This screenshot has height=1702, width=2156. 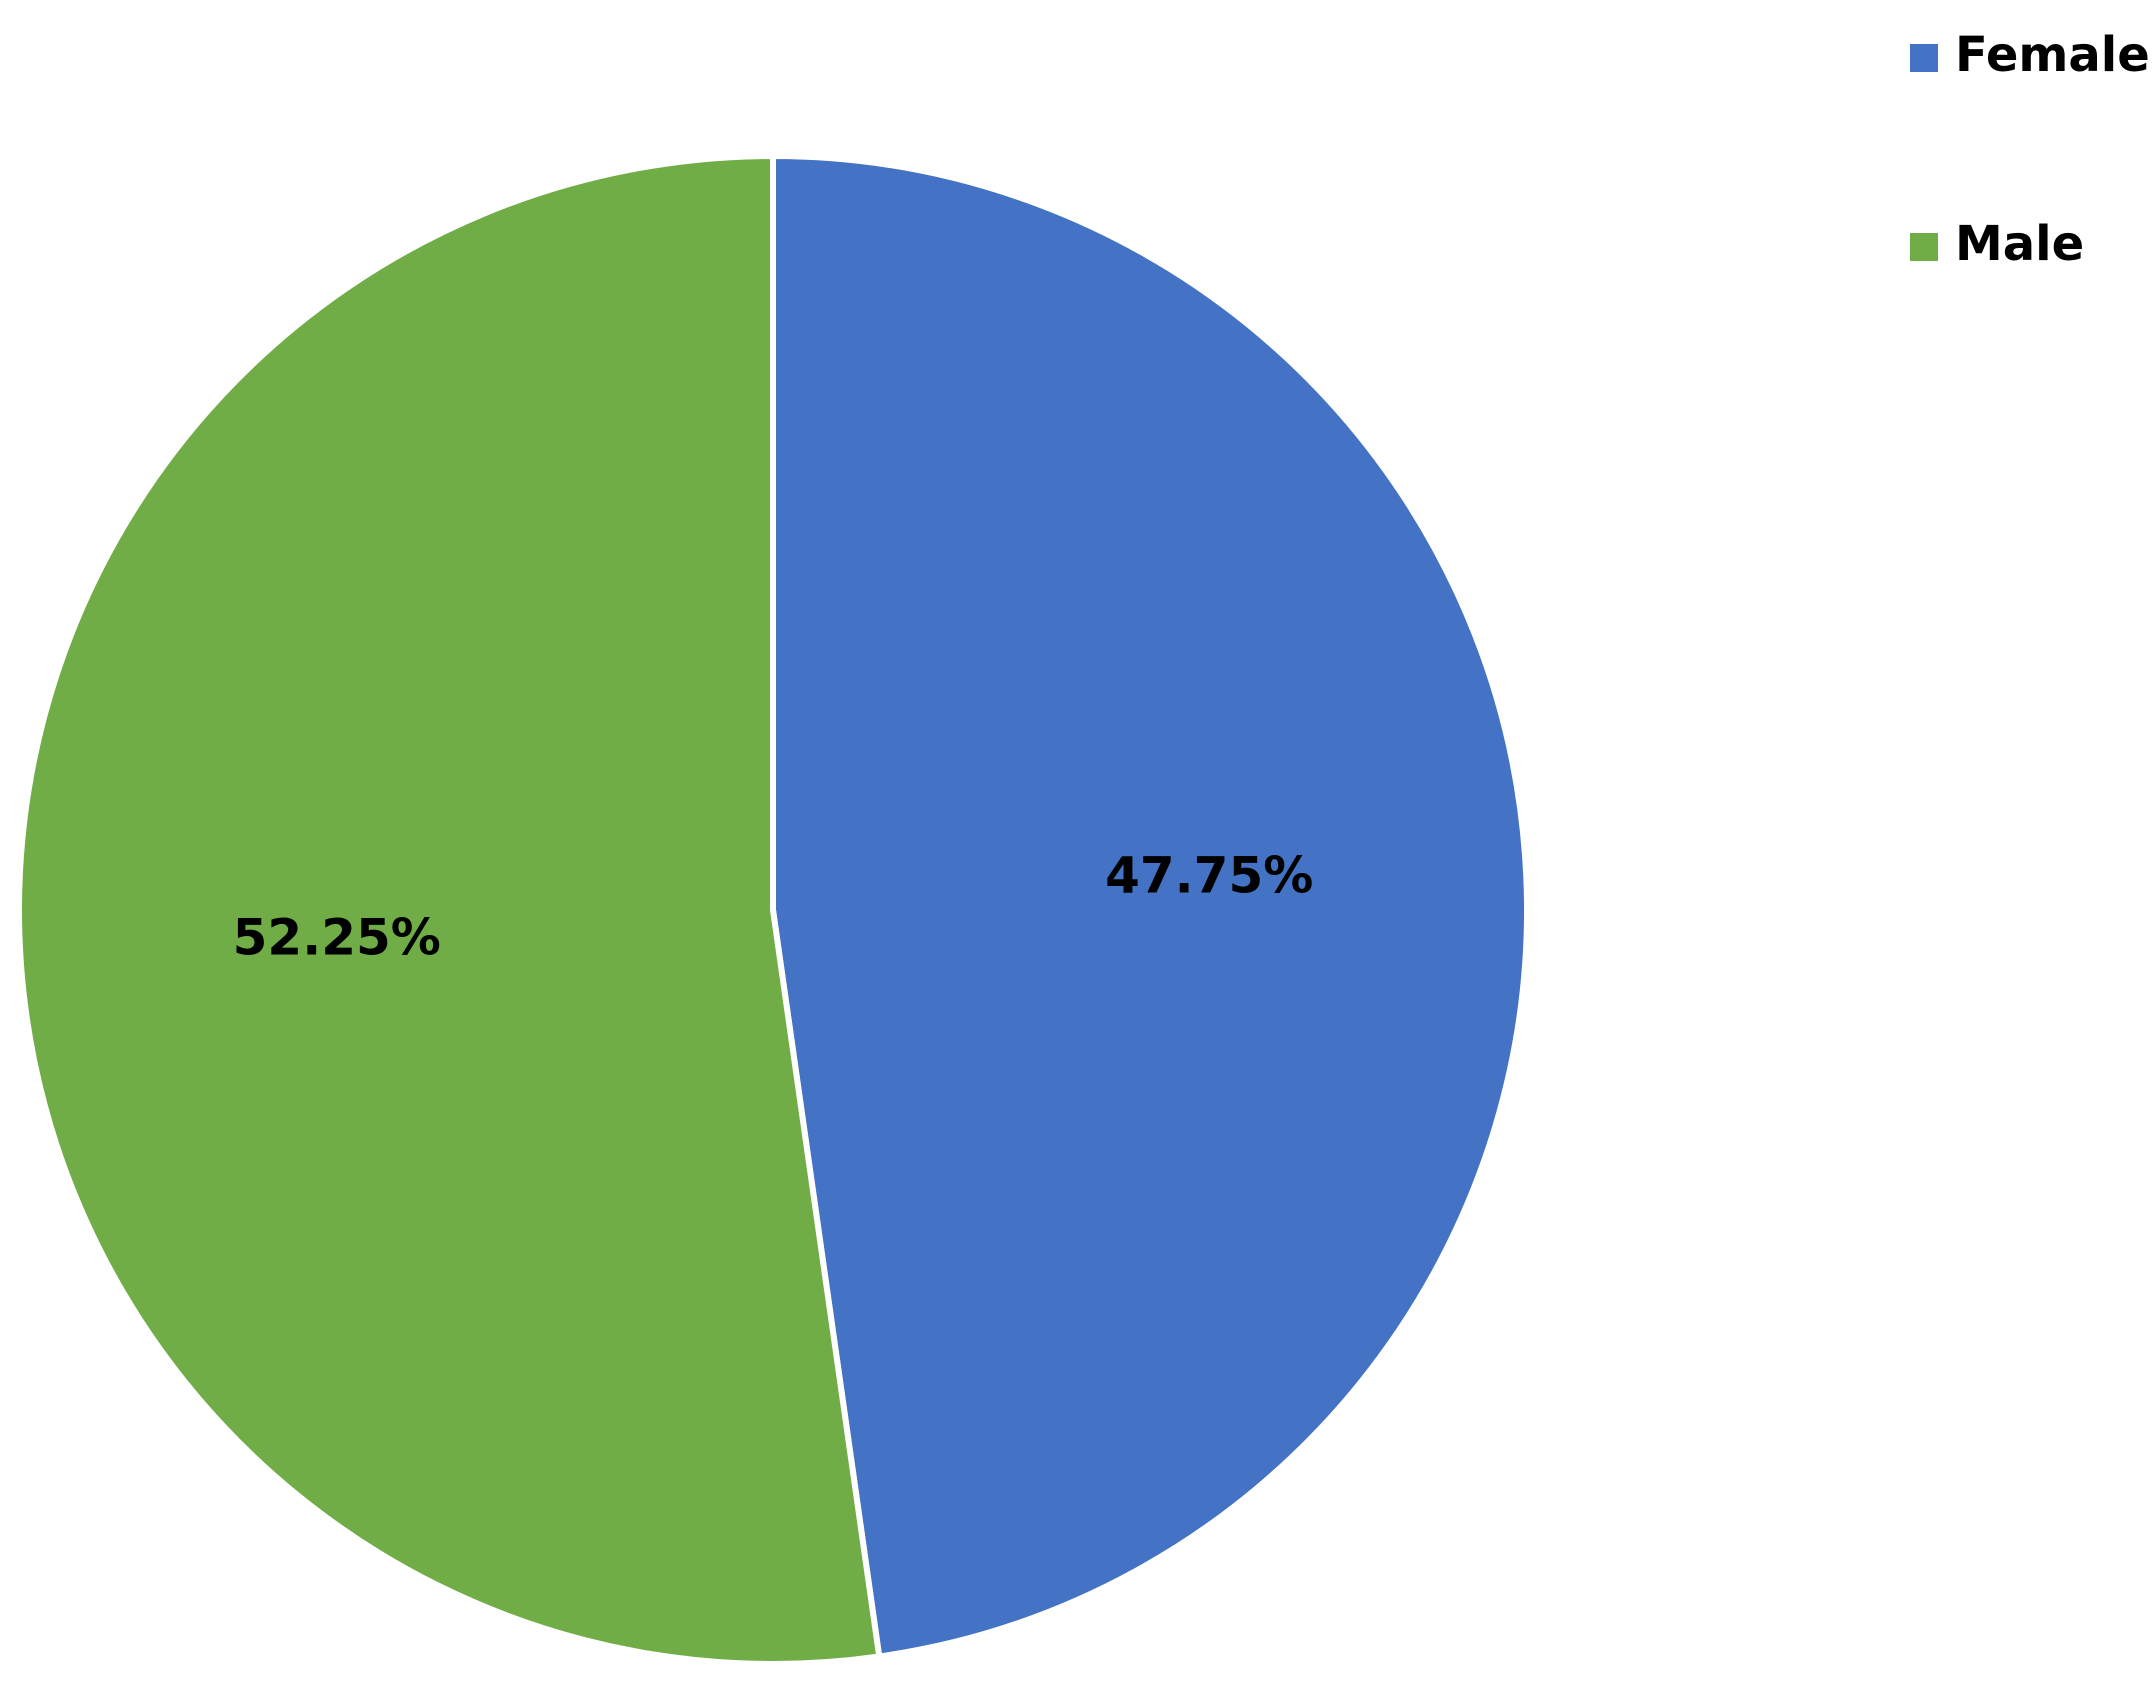 What do you see at coordinates (2019, 244) in the screenshot?
I see `legend-label: Male` at bounding box center [2019, 244].